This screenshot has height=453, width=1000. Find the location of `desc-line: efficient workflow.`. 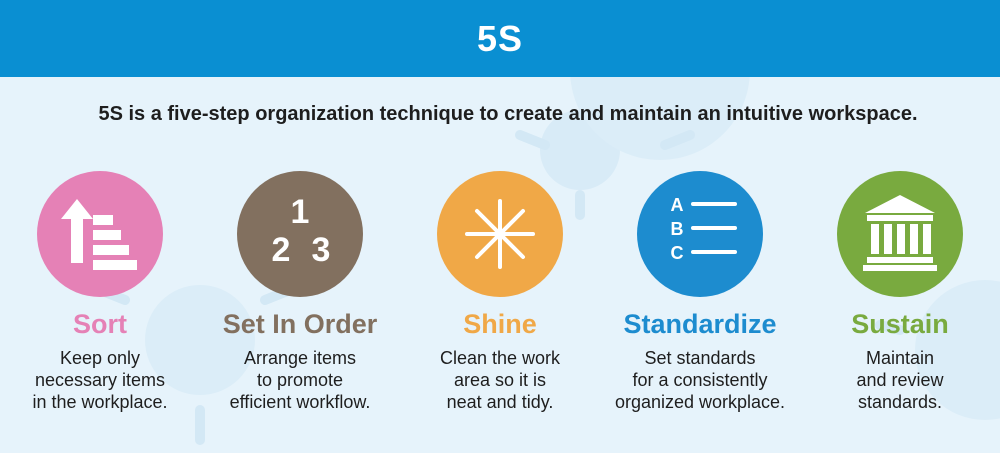

desc-line: efficient workflow. is located at coordinates (300, 402).